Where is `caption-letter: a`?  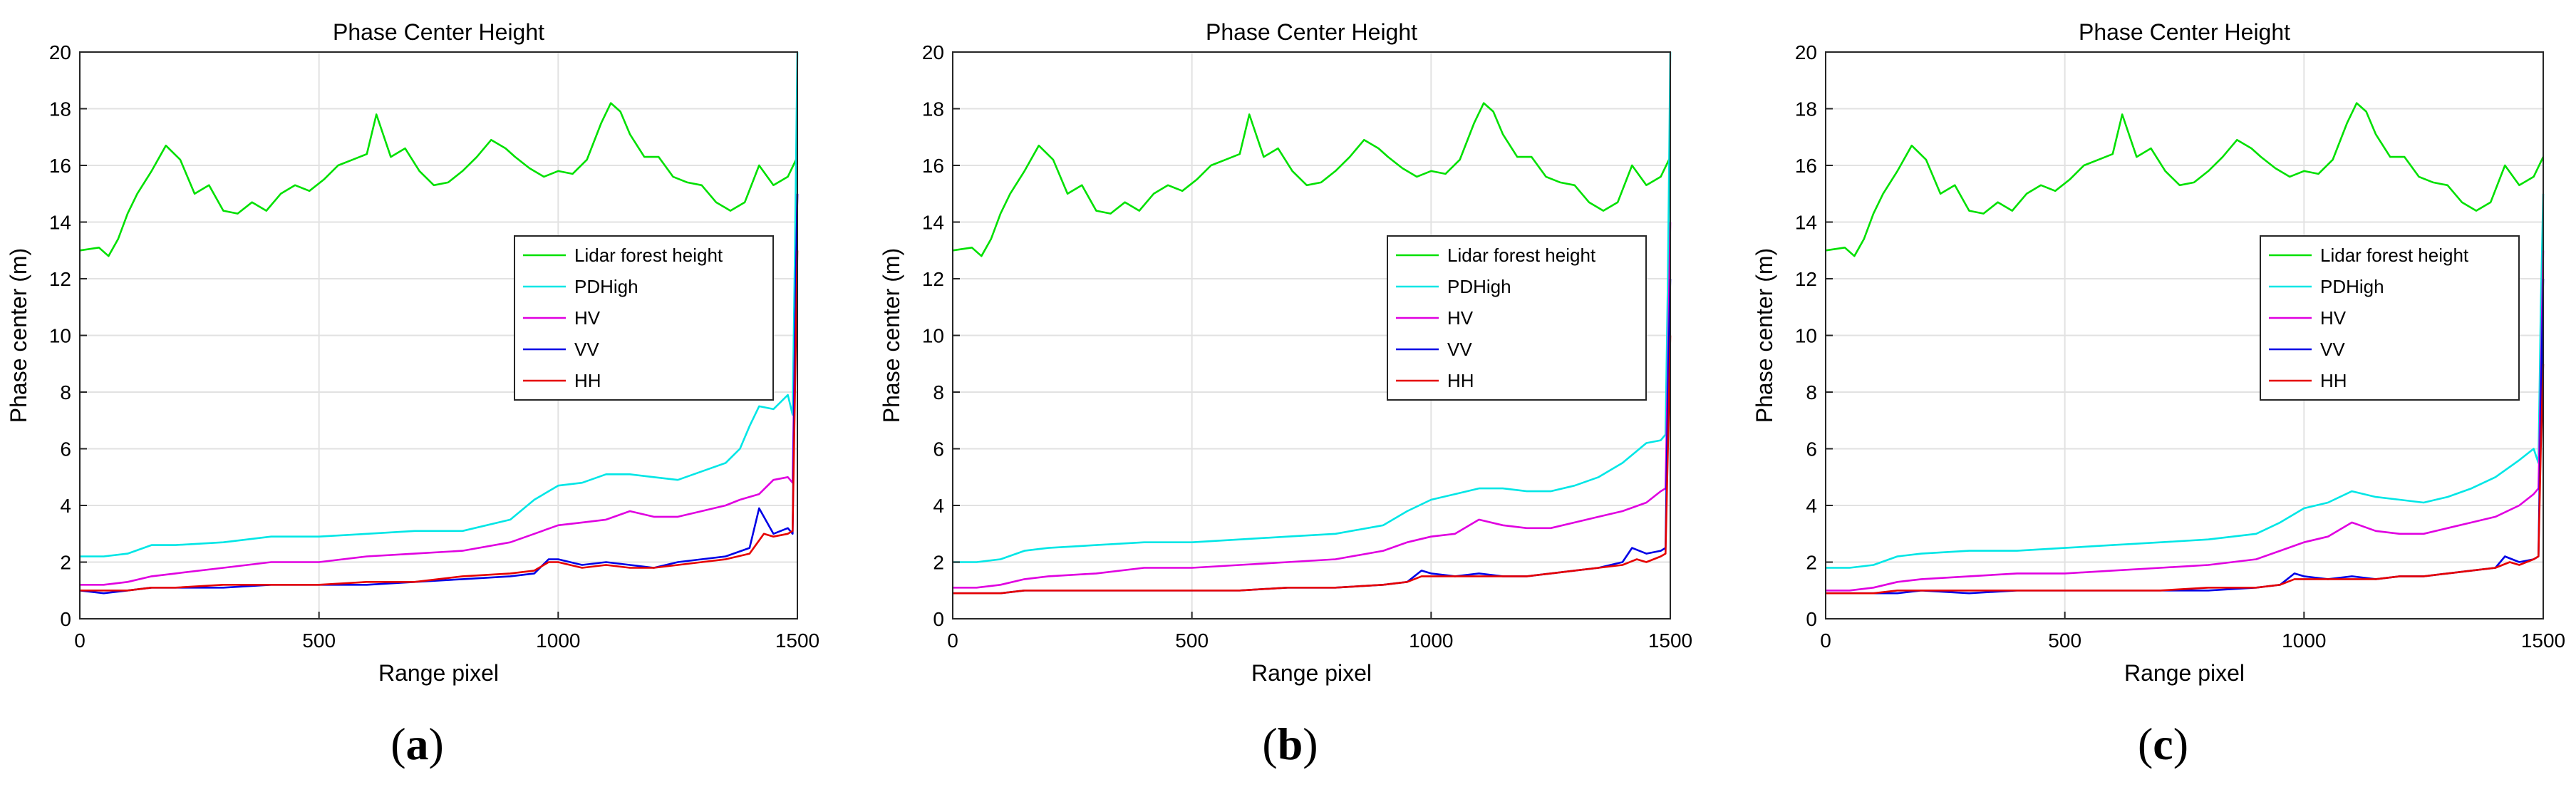 caption-letter: a is located at coordinates (418, 744).